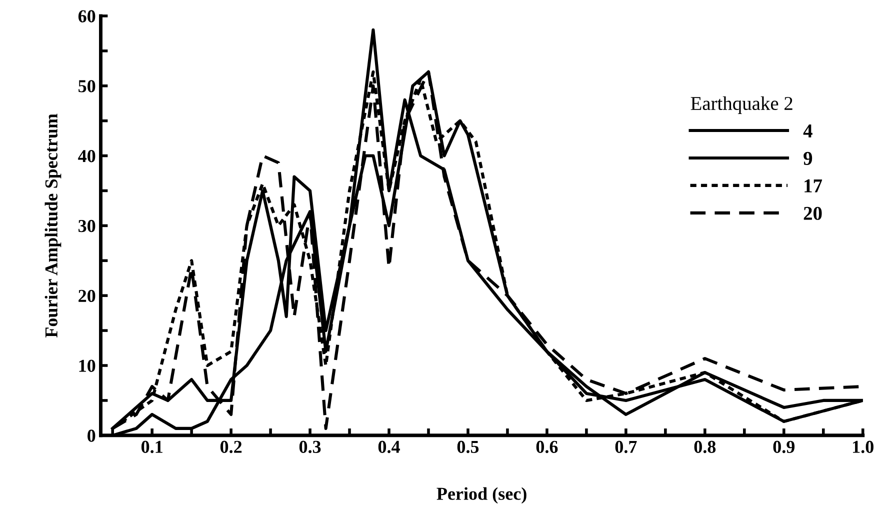 The height and width of the screenshot is (531, 876). Describe the element at coordinates (741, 105) in the screenshot. I see `legend-title: Earthquake 2` at that location.